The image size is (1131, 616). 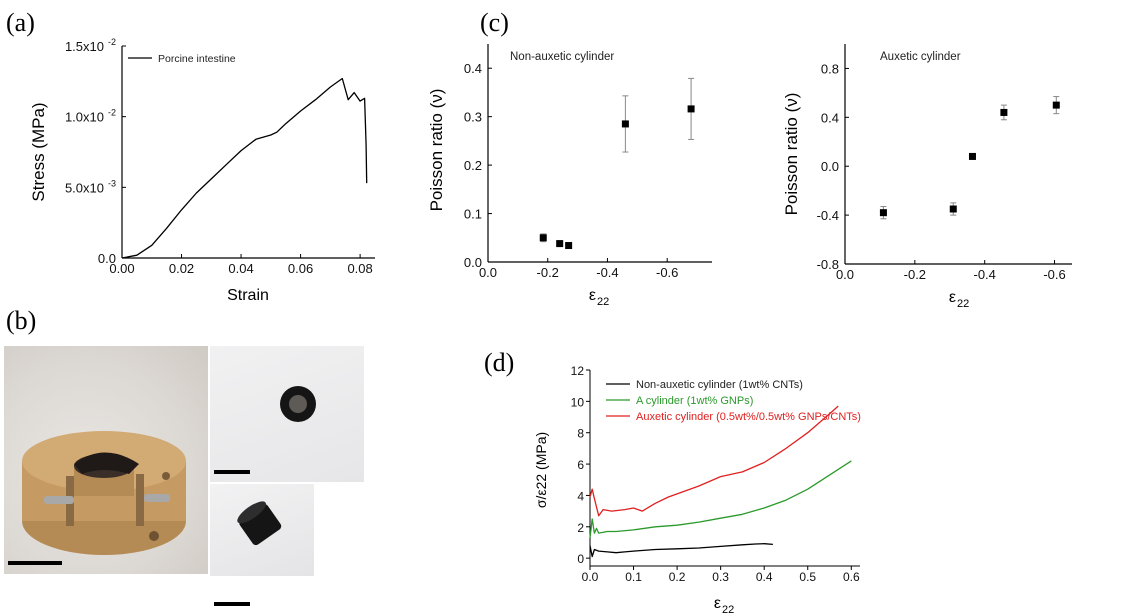 I want to click on chart-d-y-label: σ/ε22 (MPa), so click(x=541, y=470).